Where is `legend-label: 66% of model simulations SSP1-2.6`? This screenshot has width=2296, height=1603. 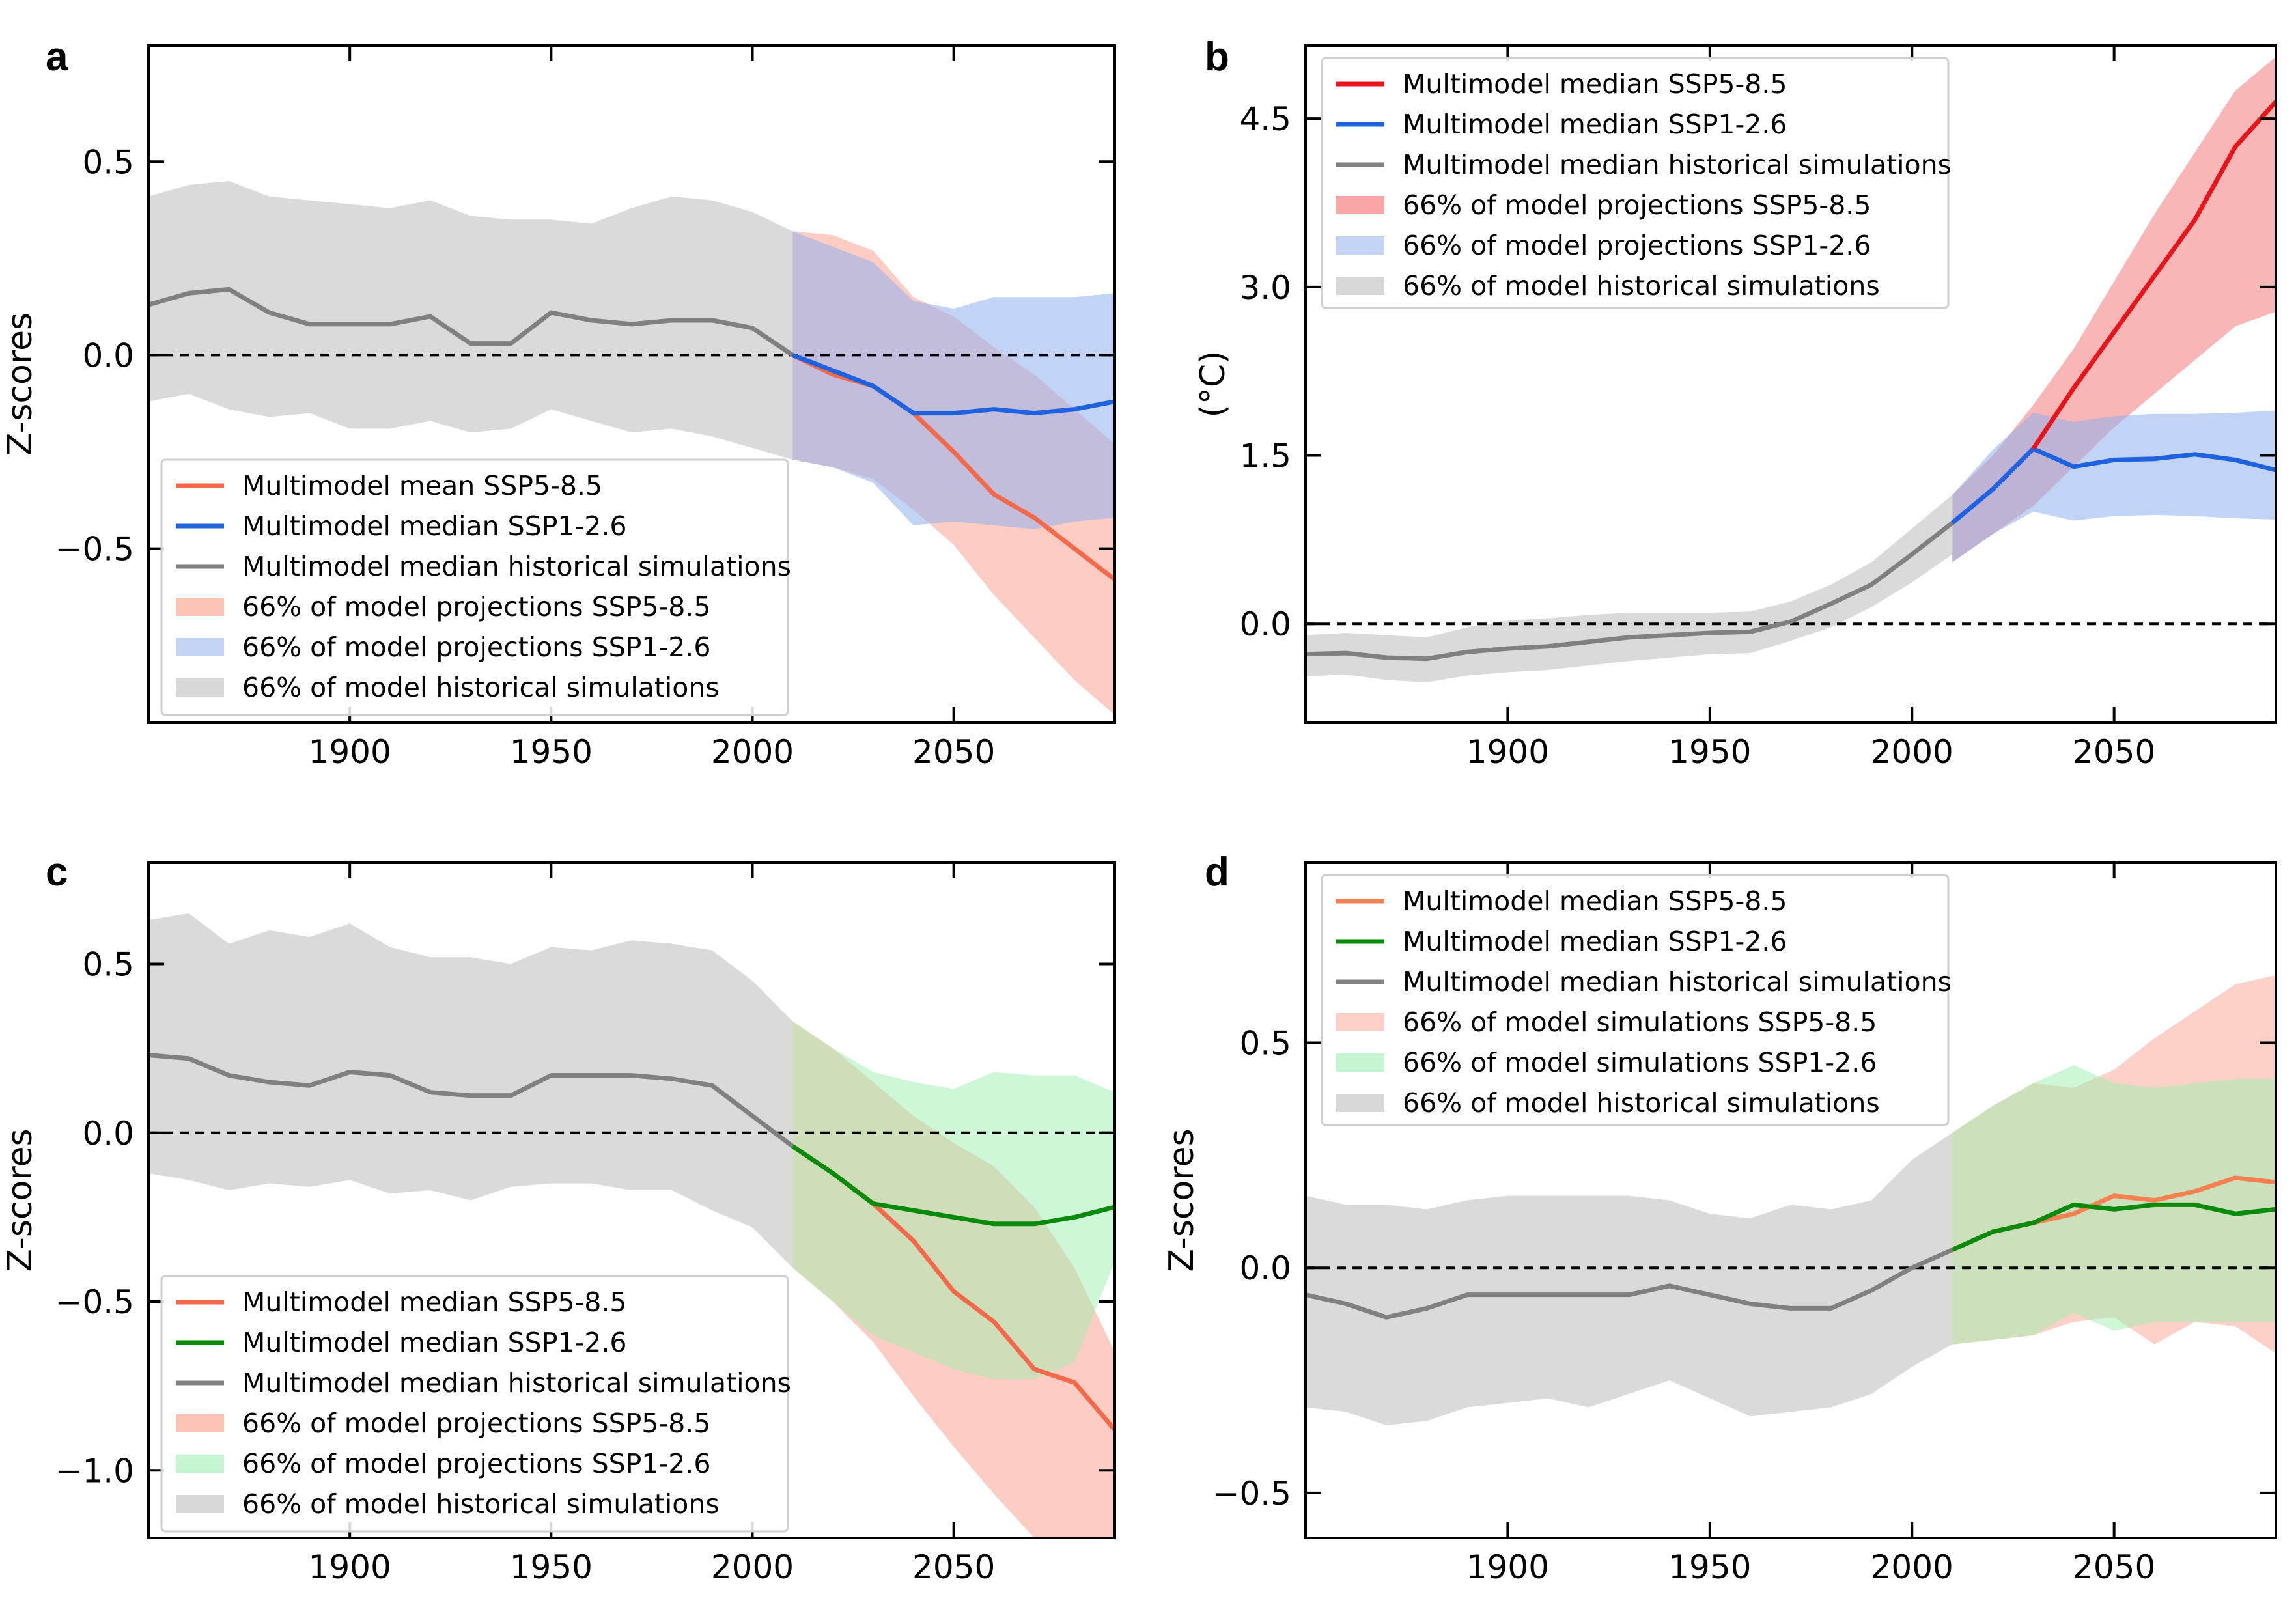 legend-label: 66% of model simulations SSP1-2.6 is located at coordinates (1640, 1062).